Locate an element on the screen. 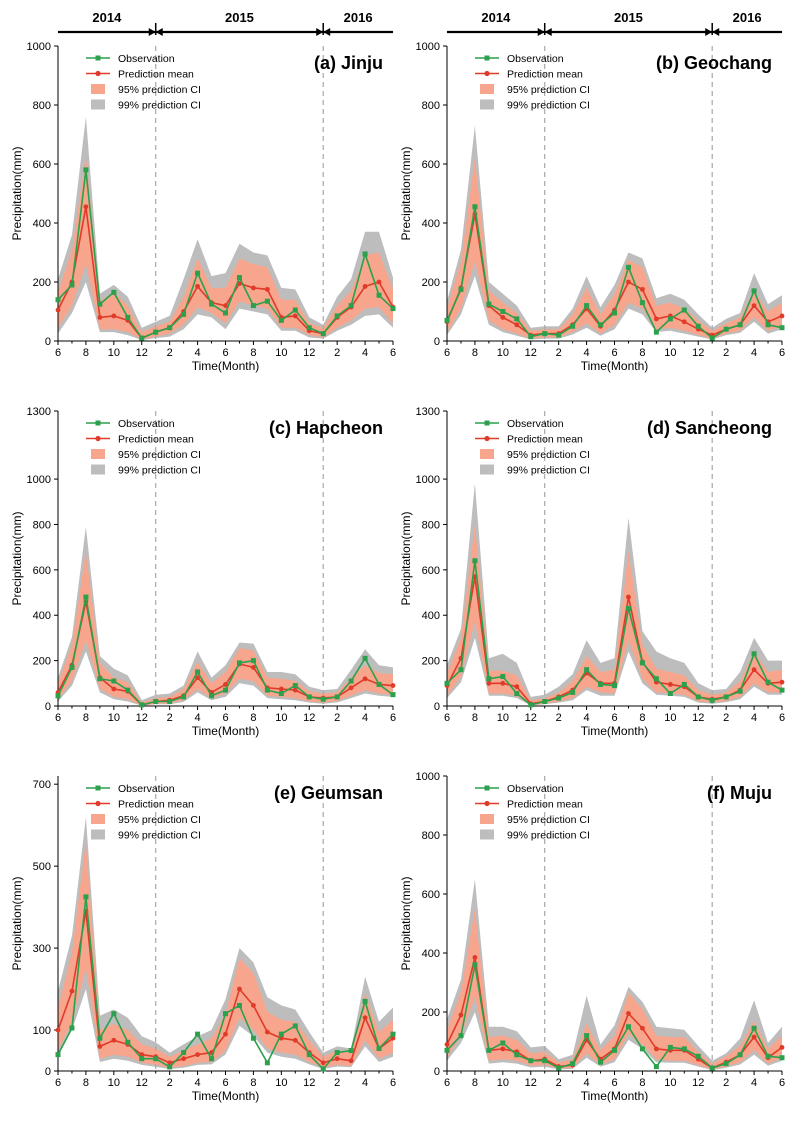 The image size is (800, 1122). panel-title: (b) Geochang is located at coordinates (714, 63).